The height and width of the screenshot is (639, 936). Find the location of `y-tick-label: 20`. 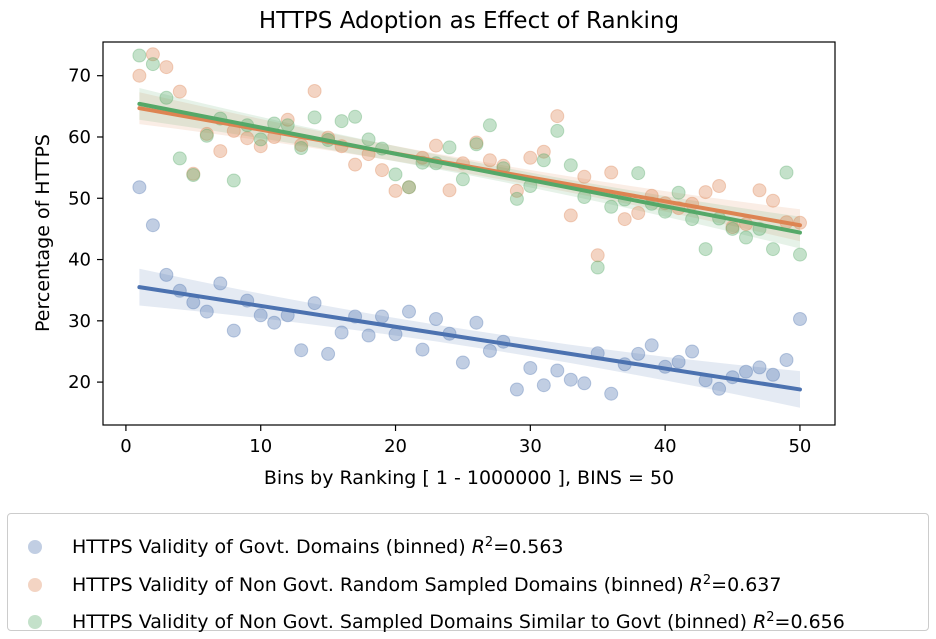

y-tick-label: 20 is located at coordinates (79, 382).